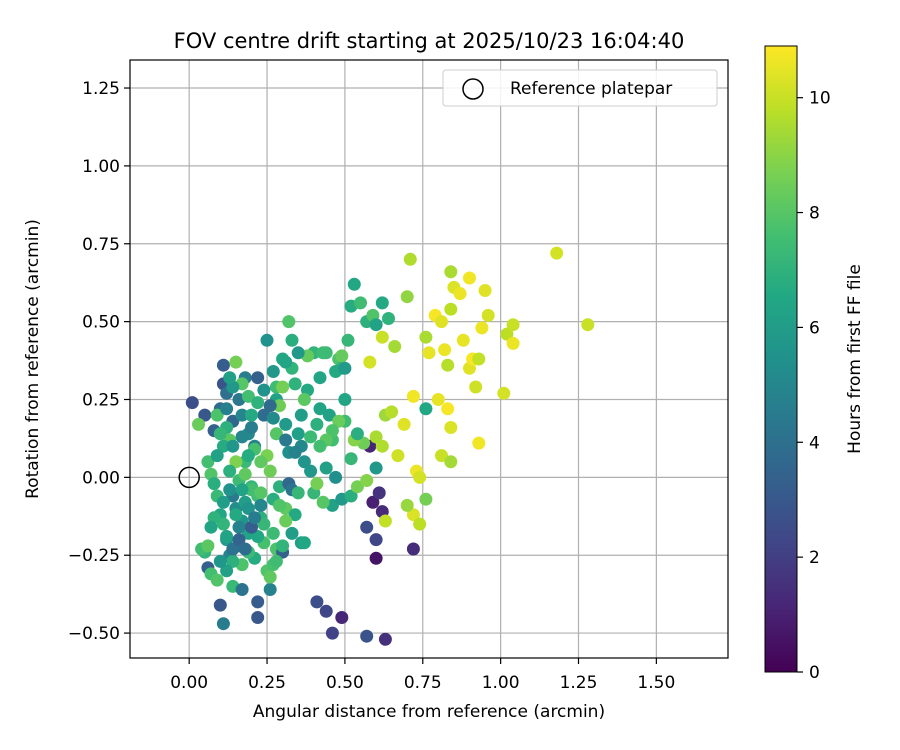 The width and height of the screenshot is (900, 750). What do you see at coordinates (101, 245) in the screenshot?
I see `y-tick-label: 0.75` at bounding box center [101, 245].